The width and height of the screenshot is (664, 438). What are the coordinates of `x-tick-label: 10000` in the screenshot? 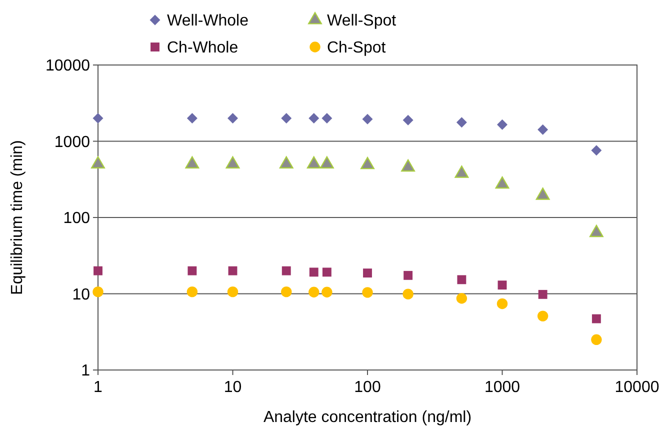 It's located at (637, 387).